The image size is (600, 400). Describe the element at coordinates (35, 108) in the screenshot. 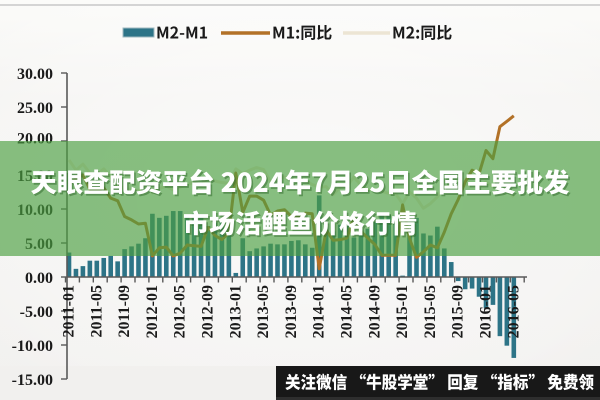

I see `svg-text: 25.00` at that location.